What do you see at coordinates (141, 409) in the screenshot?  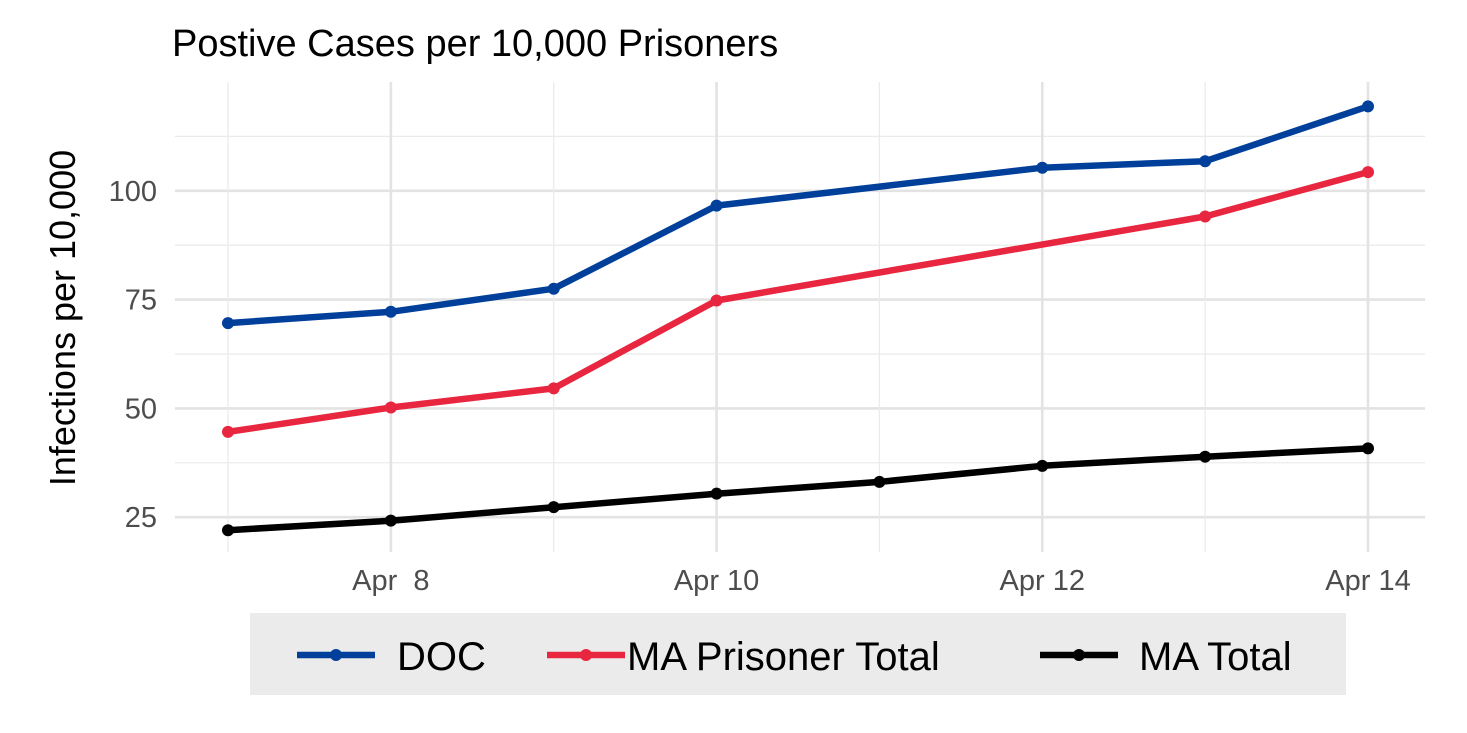 I see `y-tick-label: 50` at bounding box center [141, 409].